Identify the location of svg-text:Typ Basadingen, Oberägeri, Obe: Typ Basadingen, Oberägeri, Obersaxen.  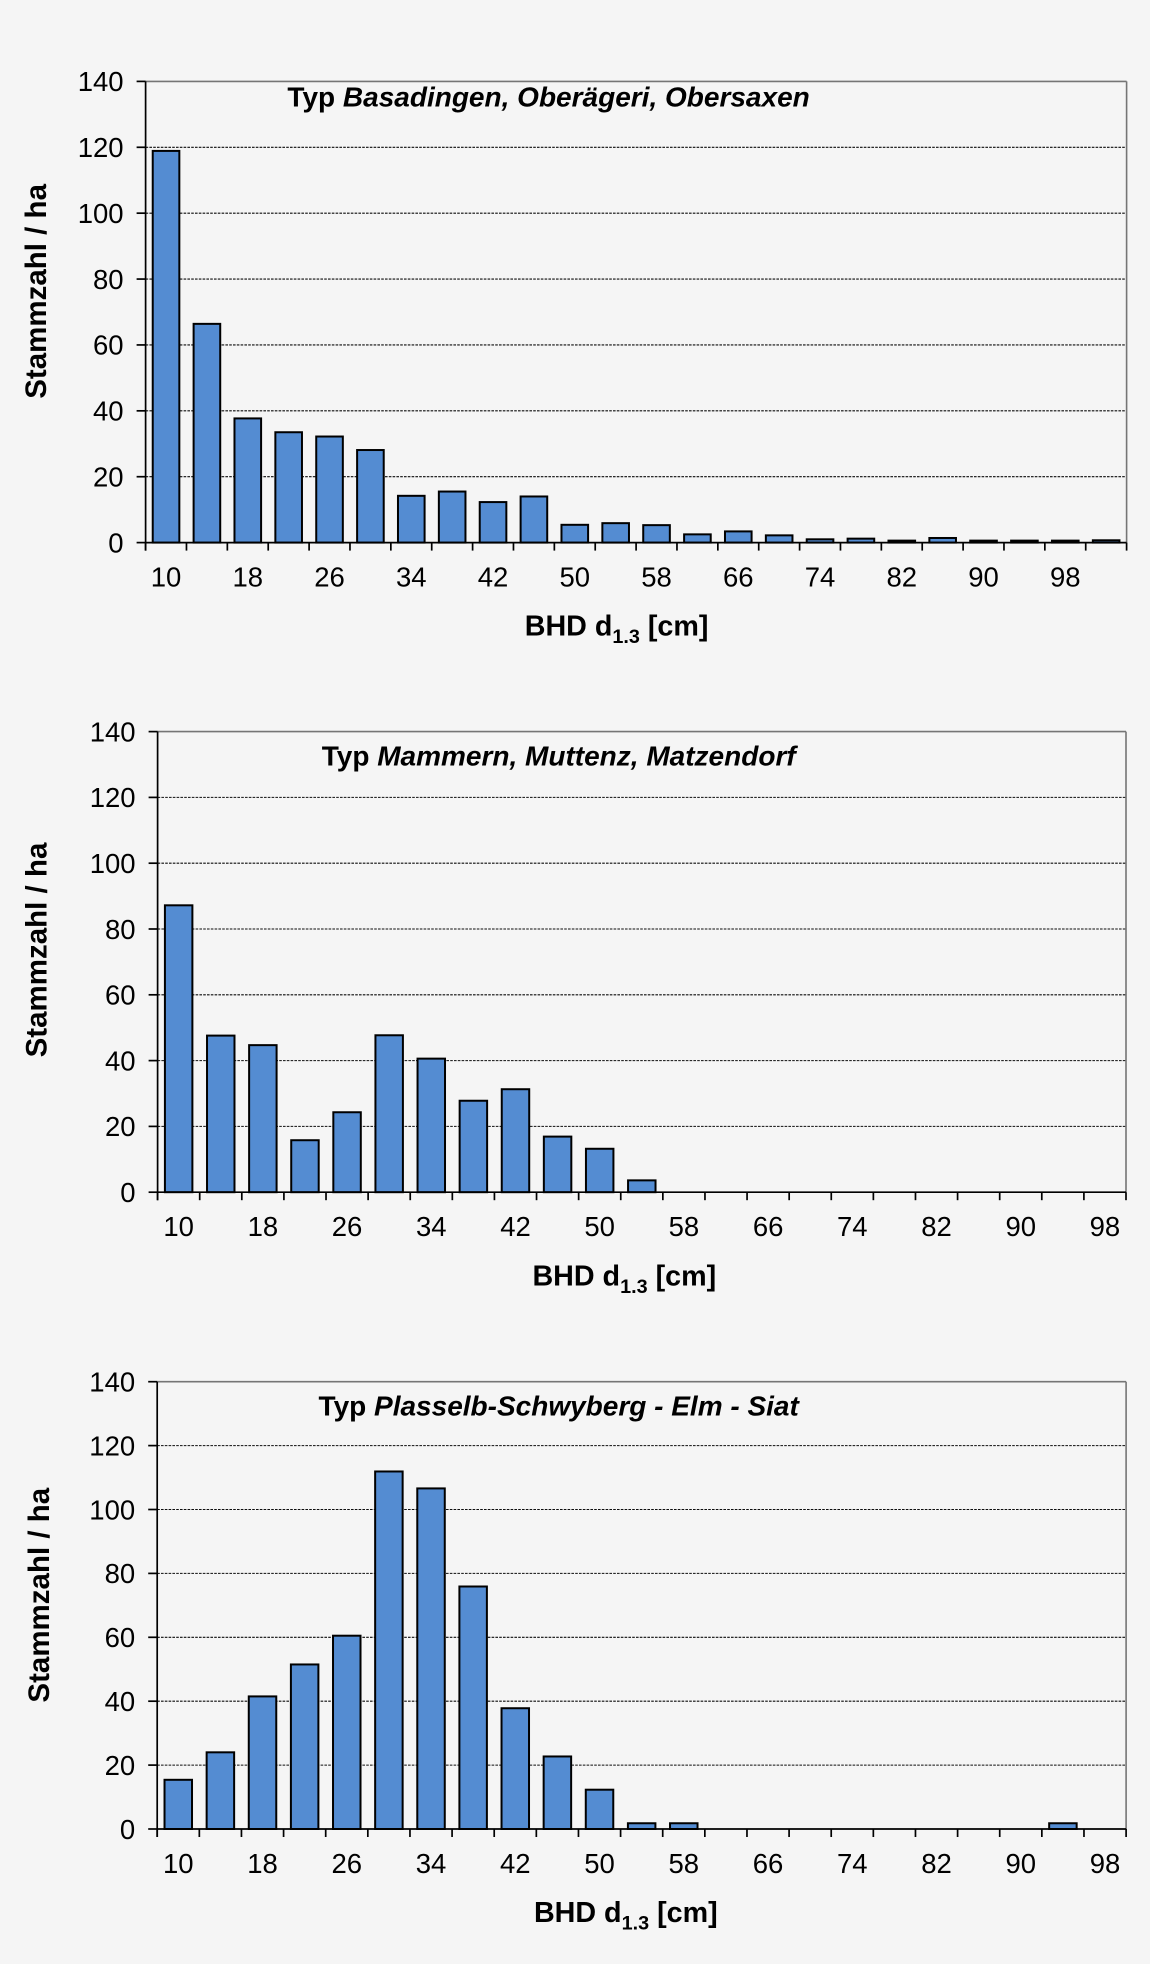
(548, 97).